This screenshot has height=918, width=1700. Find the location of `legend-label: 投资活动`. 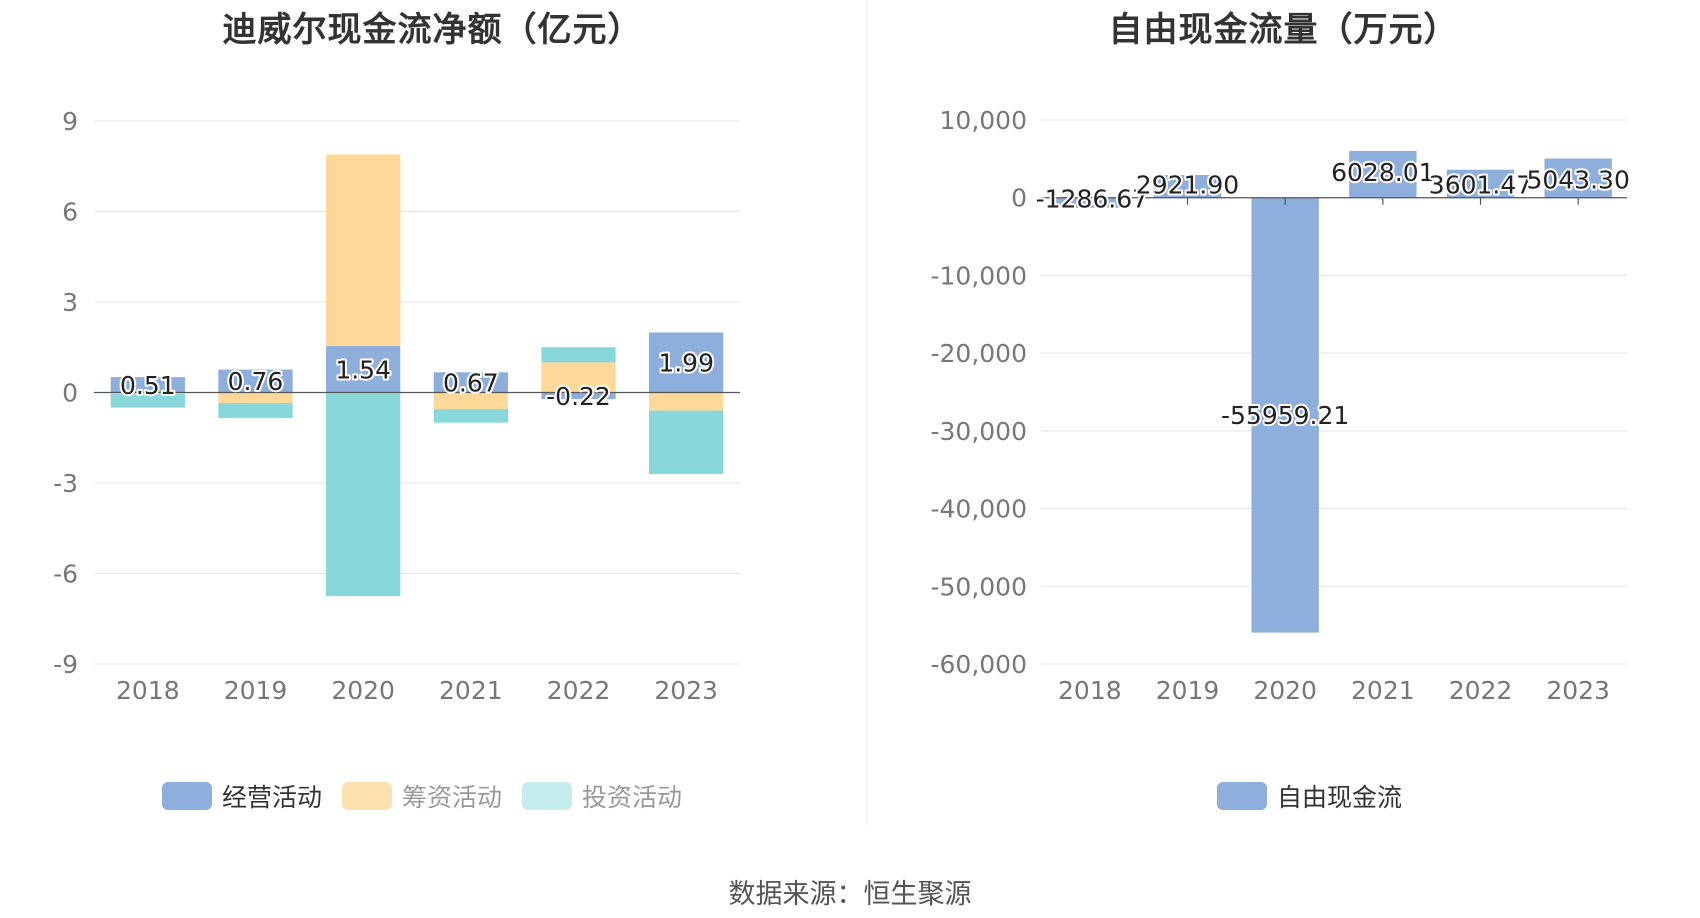

legend-label: 投资活动 is located at coordinates (632, 797).